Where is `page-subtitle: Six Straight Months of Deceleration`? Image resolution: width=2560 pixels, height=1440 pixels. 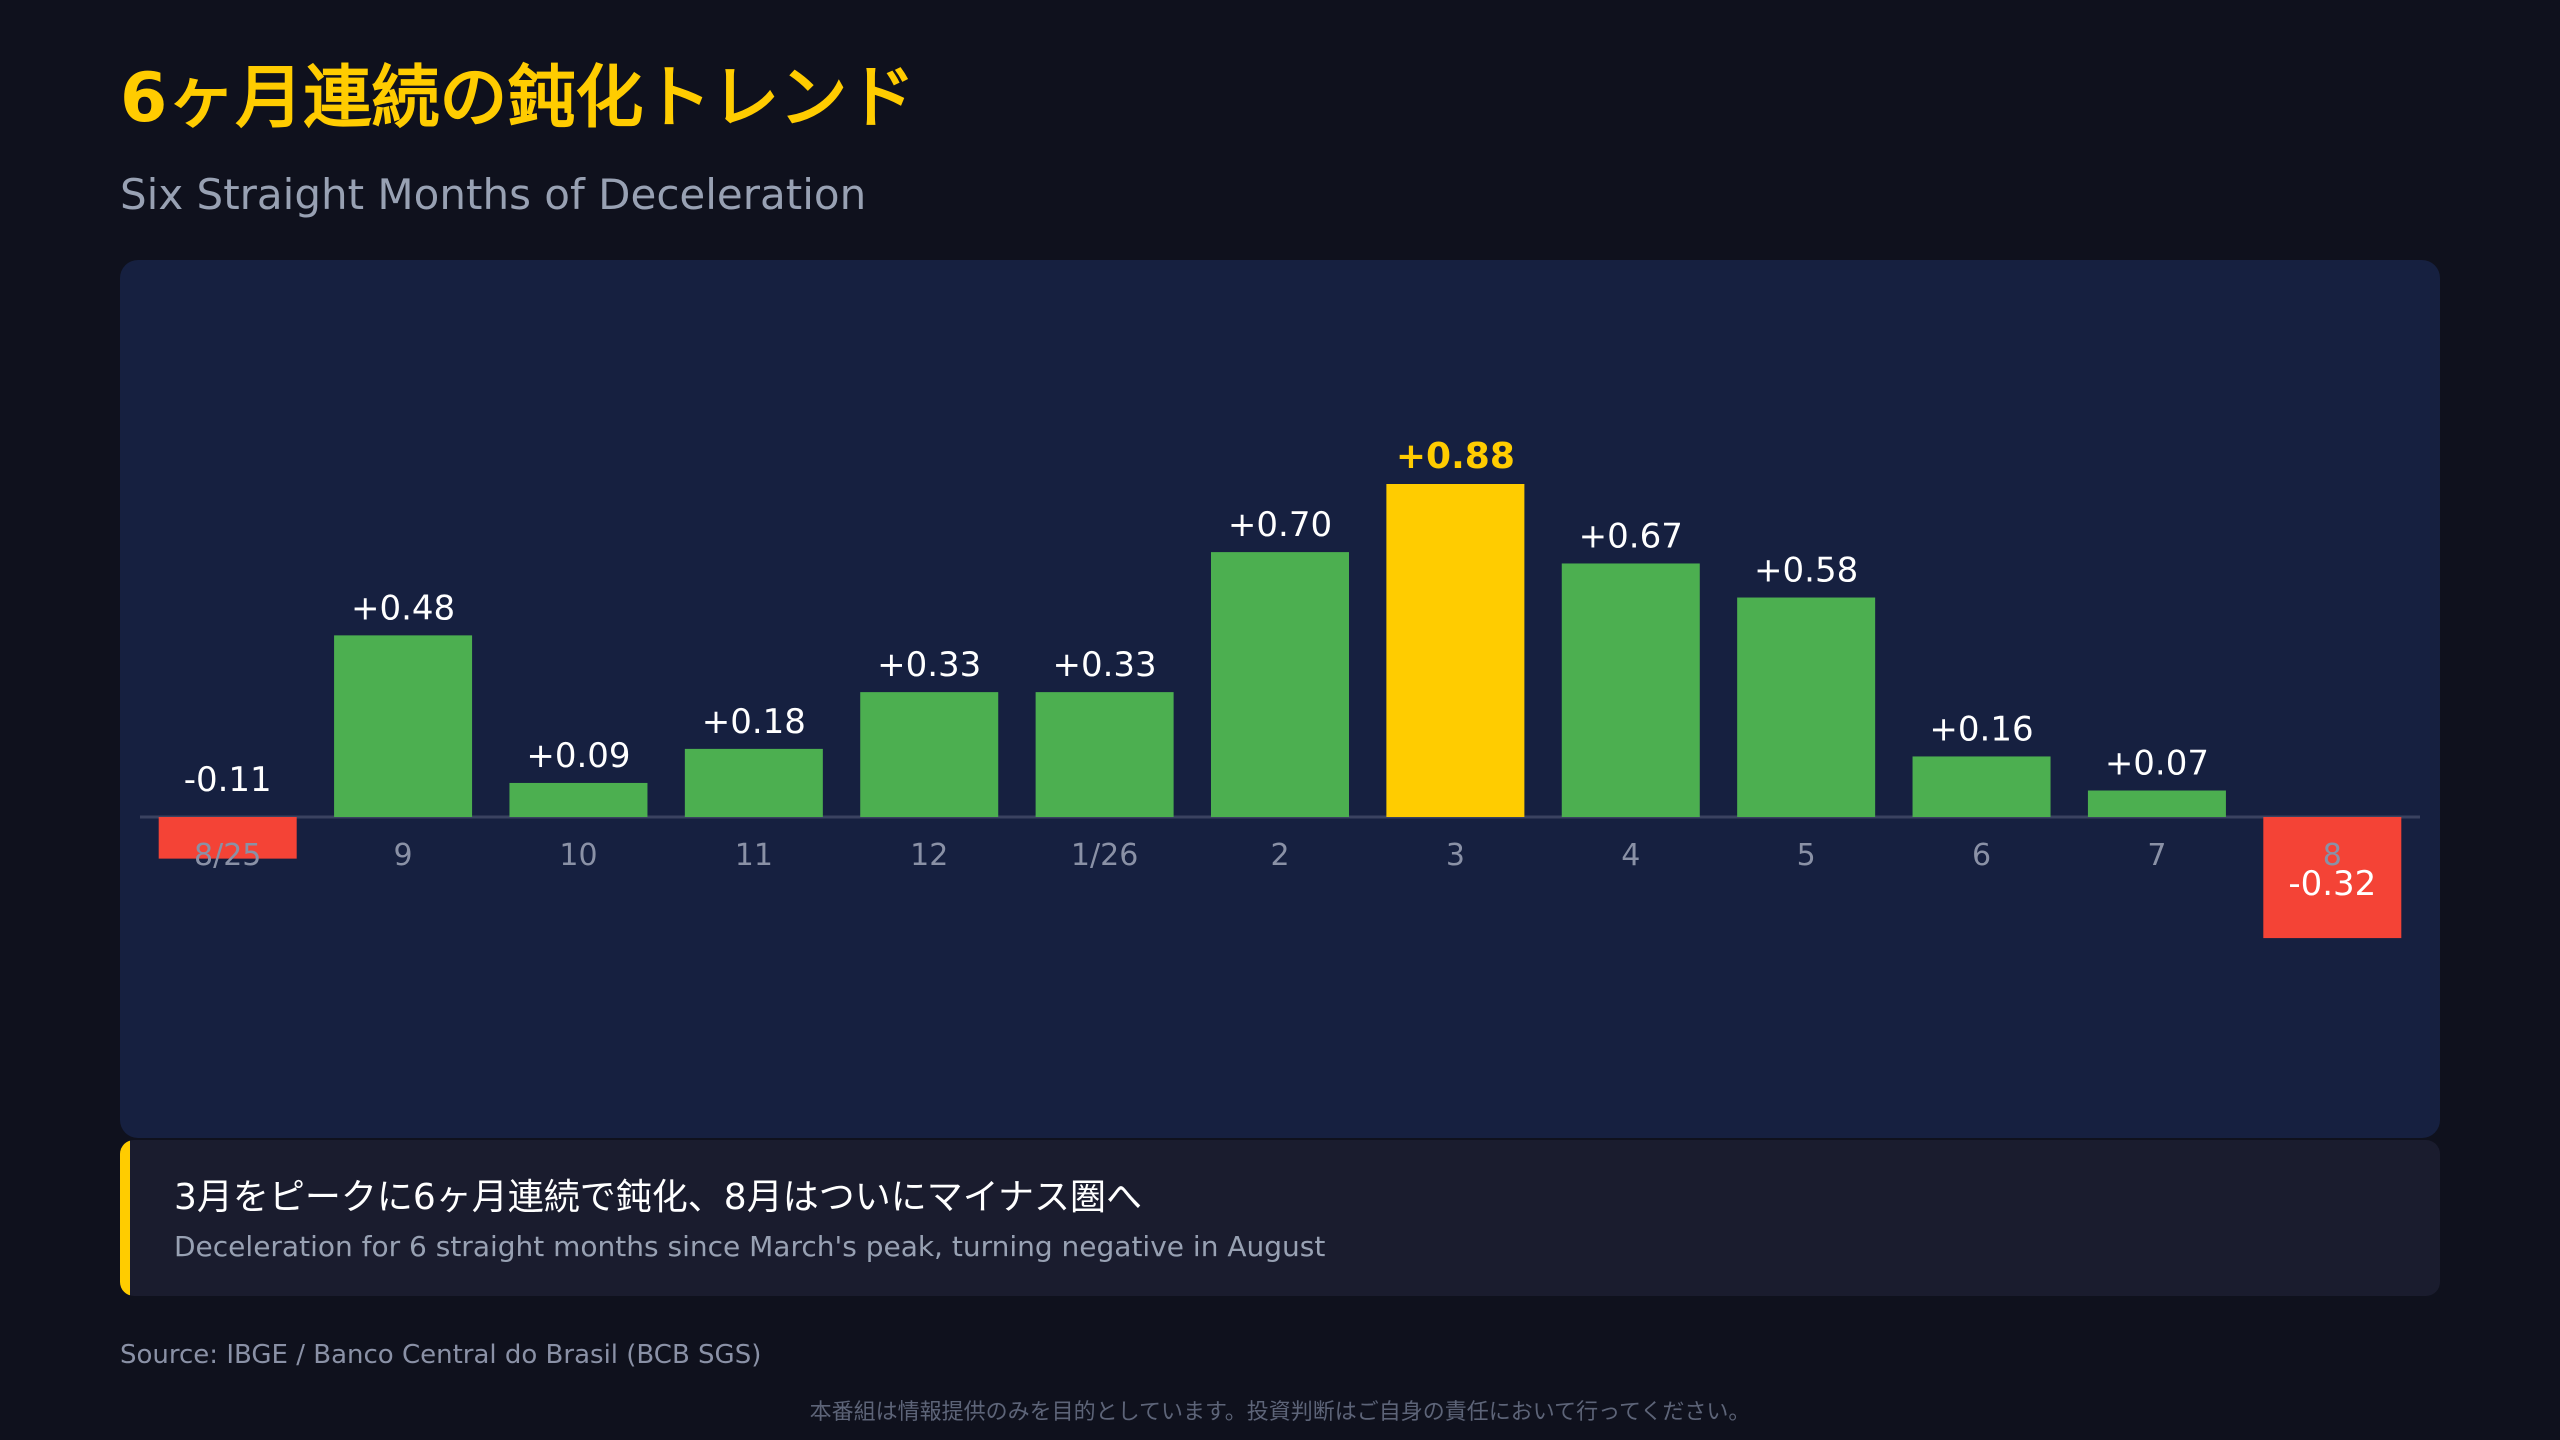 page-subtitle: Six Straight Months of Deceleration is located at coordinates (493, 194).